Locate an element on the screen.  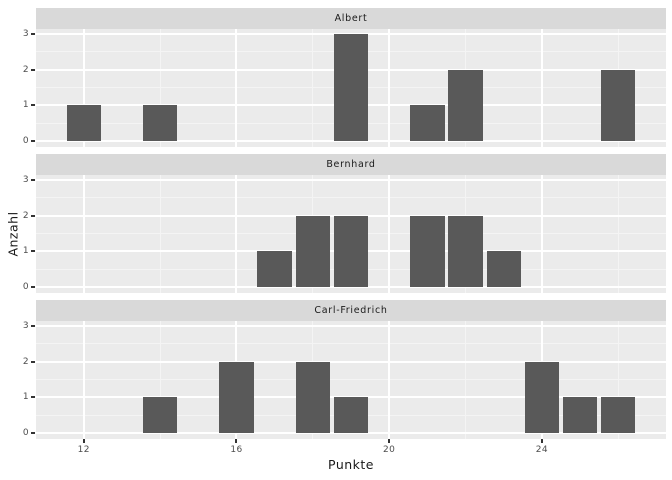
facet-strip-label: Carl-Friedrich is located at coordinates (351, 310).